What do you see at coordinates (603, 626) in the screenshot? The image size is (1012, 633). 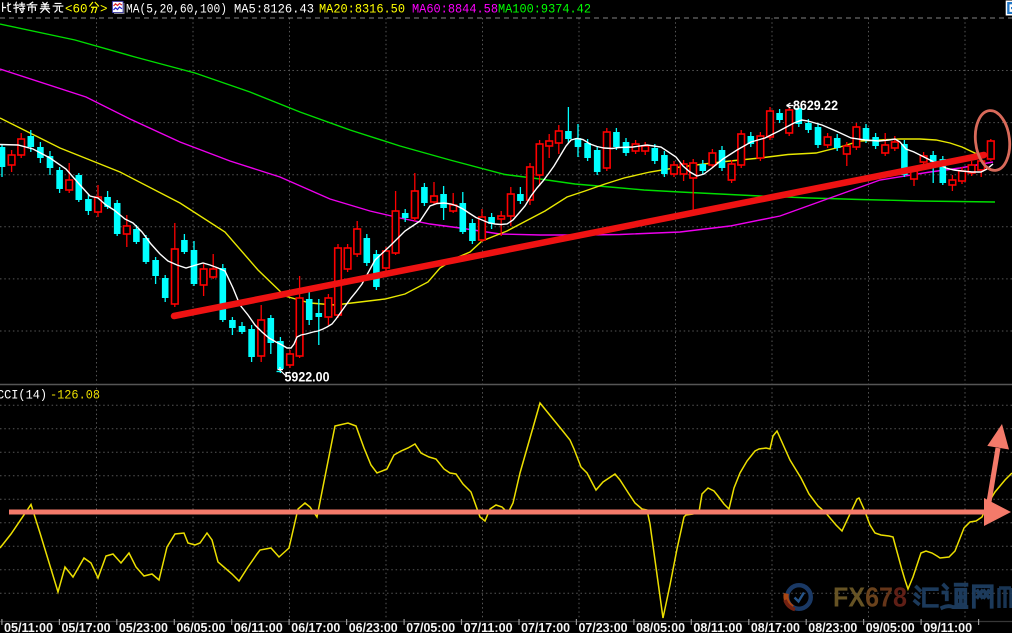 I see `svg-text: 07/23:00` at bounding box center [603, 626].